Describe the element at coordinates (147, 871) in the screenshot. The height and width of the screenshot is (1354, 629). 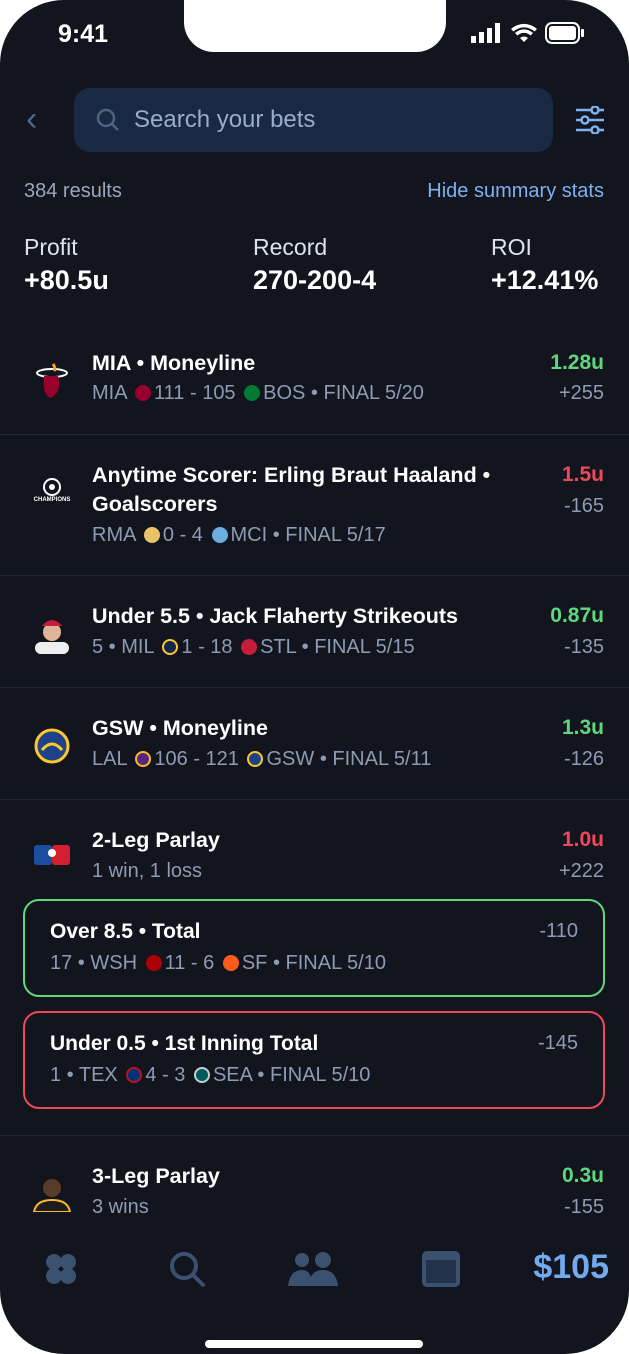
I see `bet-subtitle: 1 win, 1 loss` at that location.